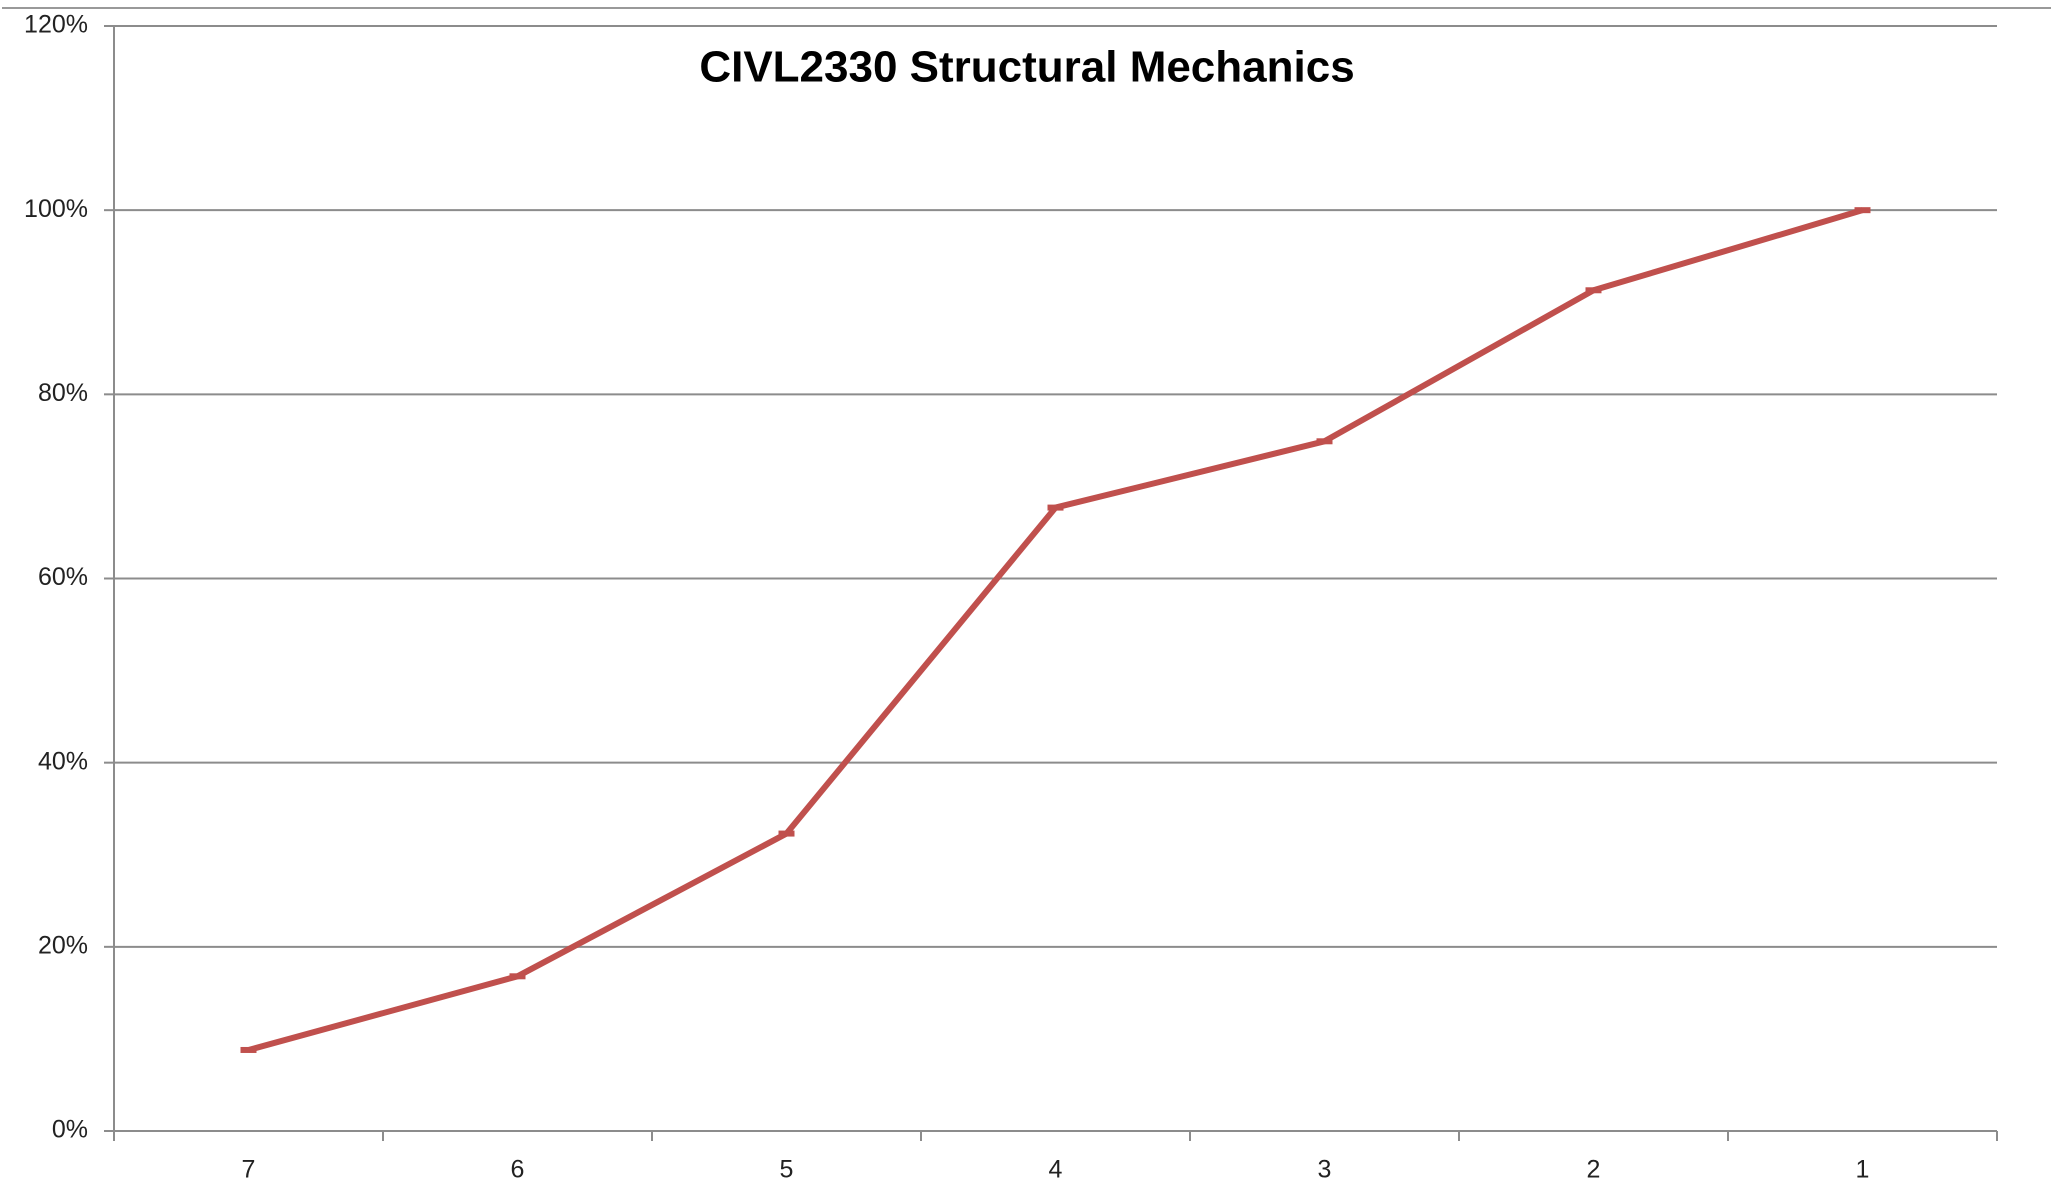 This screenshot has height=1187, width=2051. I want to click on y-tick-label: 100%, so click(56, 209).